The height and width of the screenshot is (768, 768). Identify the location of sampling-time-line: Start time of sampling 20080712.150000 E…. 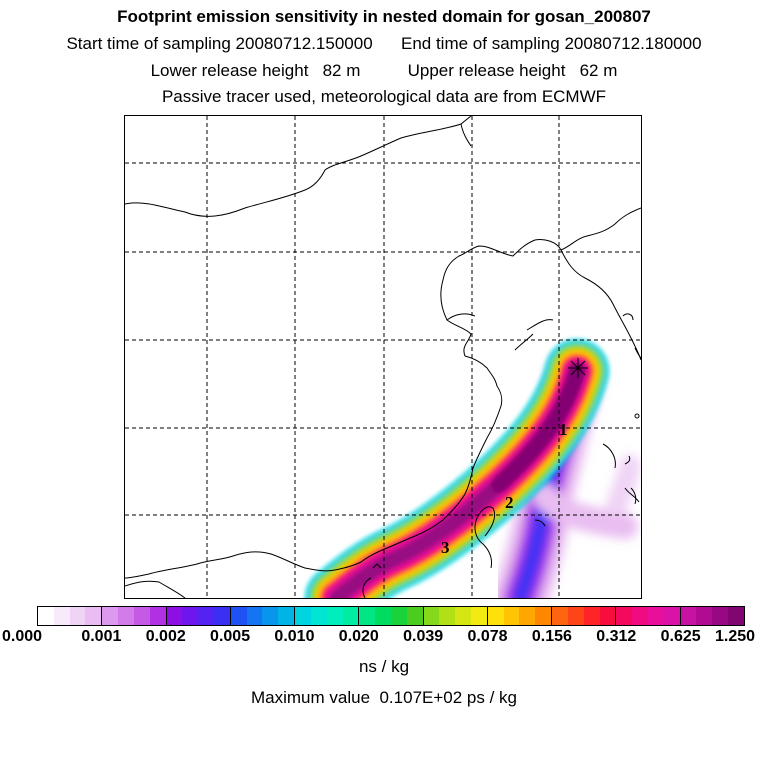
(384, 43).